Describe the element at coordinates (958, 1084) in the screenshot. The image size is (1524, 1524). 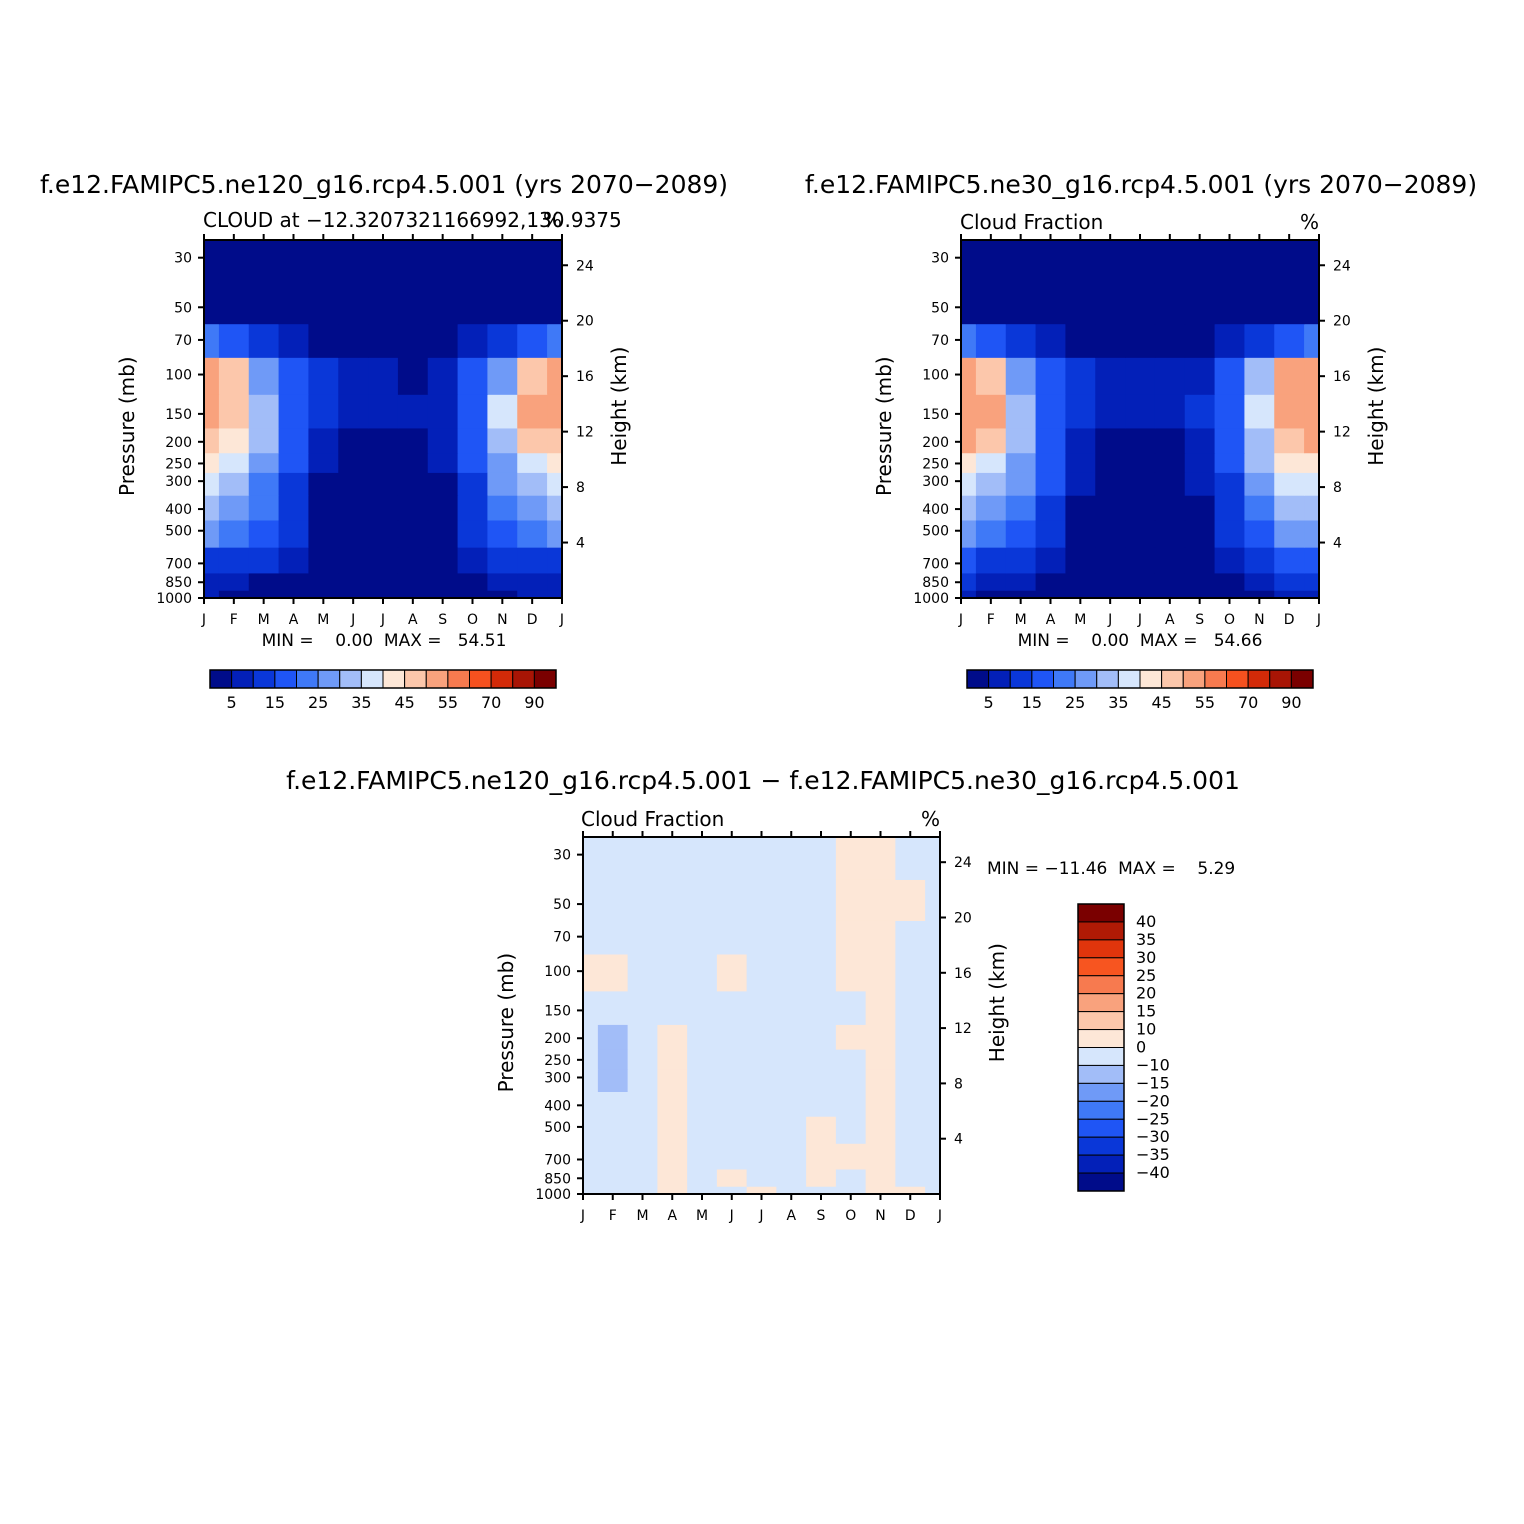
I see `y-right-tick-label: 8` at that location.